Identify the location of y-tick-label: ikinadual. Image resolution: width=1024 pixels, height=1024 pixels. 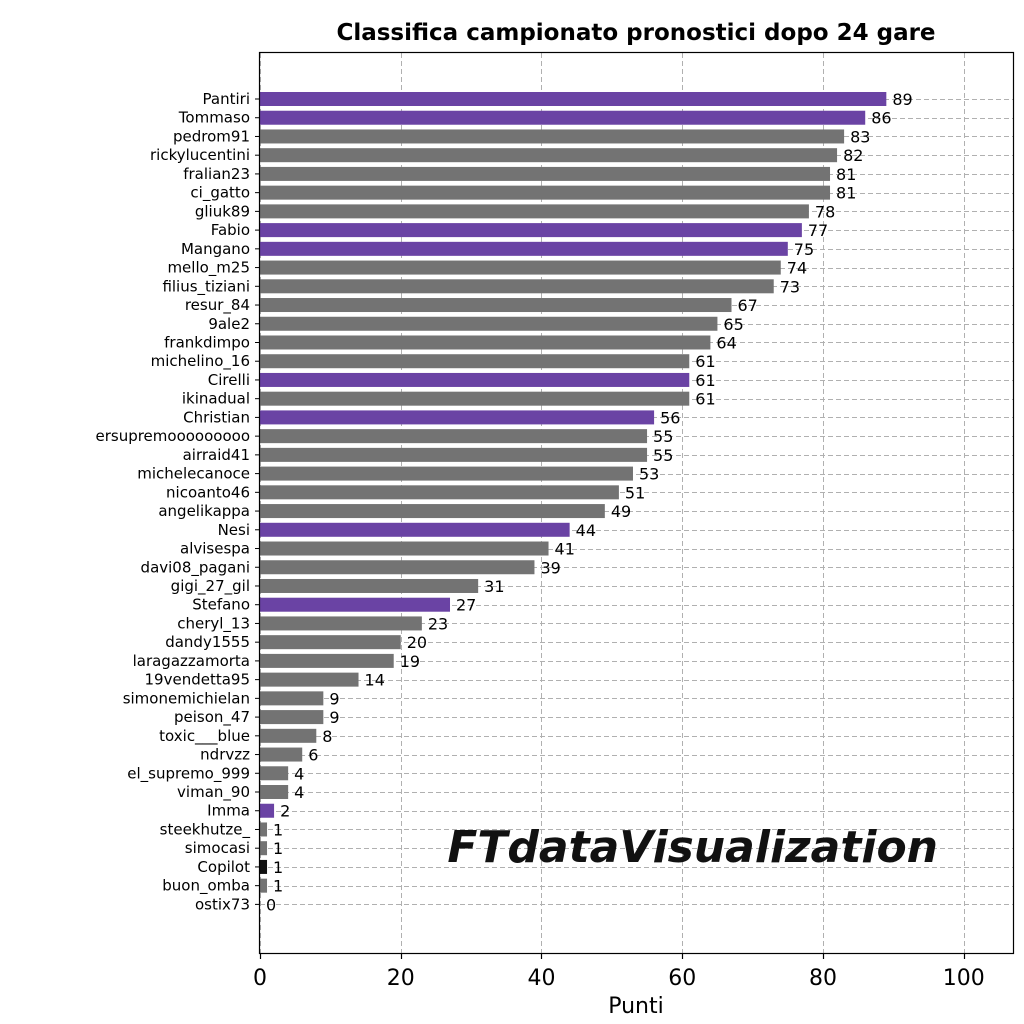
(216, 399).